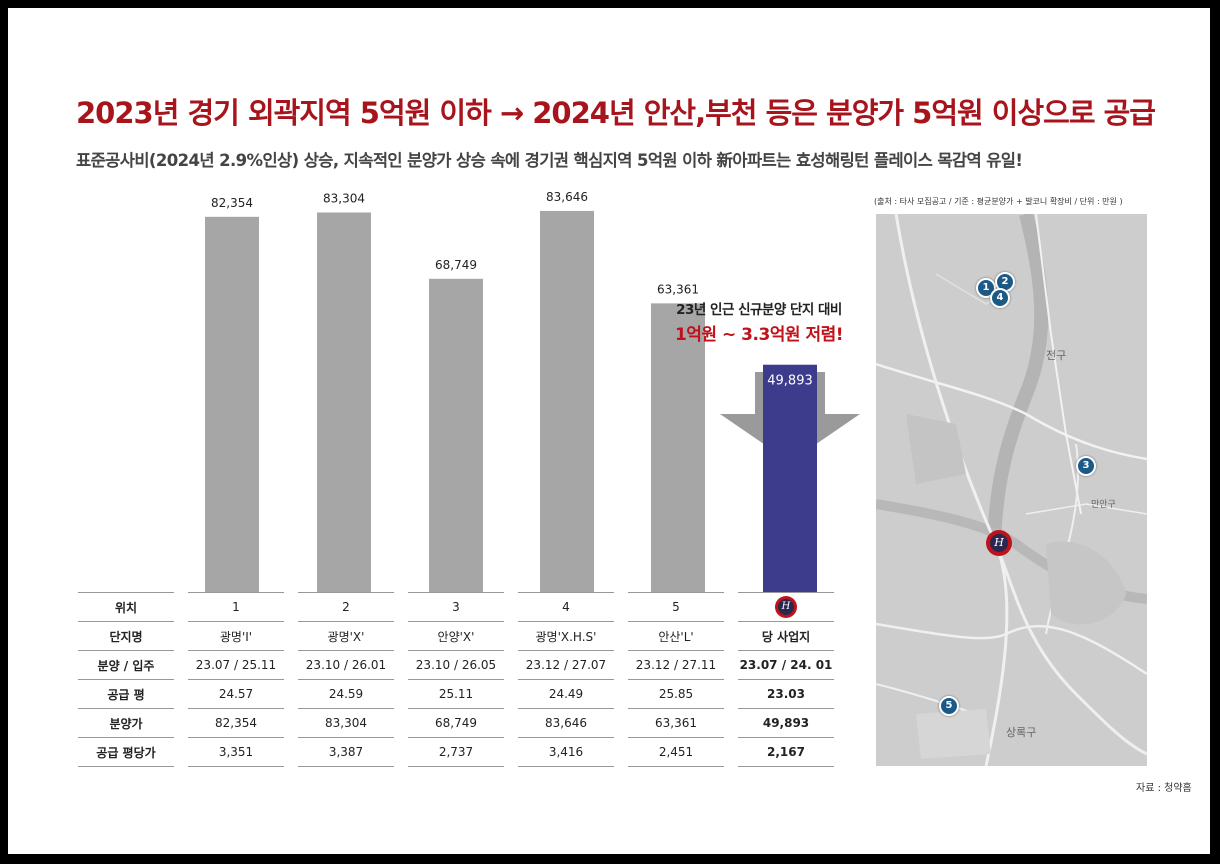 This screenshot has height=864, width=1220. I want to click on table-cell: 3, so click(456, 607).